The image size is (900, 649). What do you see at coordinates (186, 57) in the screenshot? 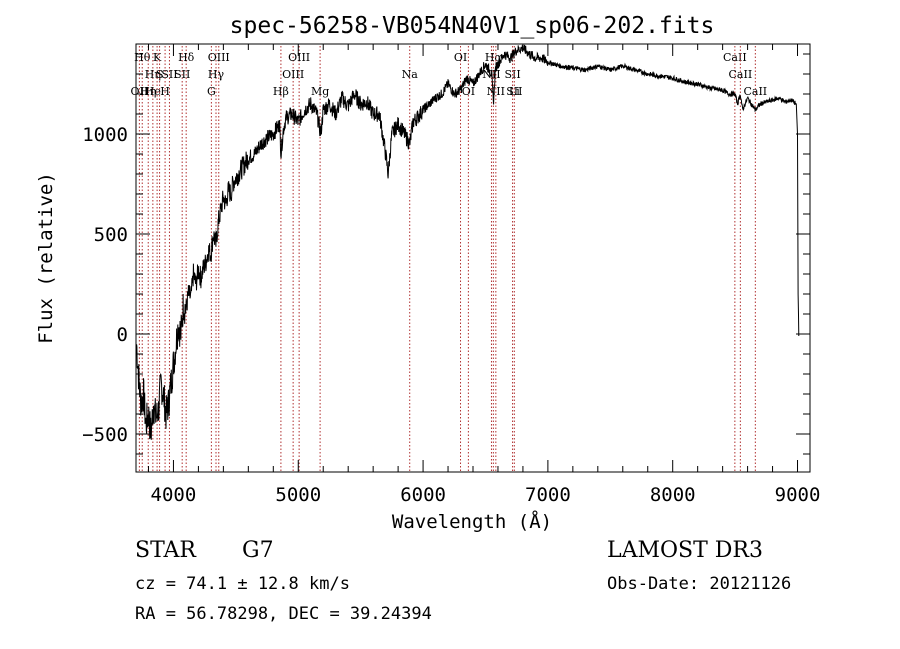
I see `spectral-line-label: Hδ` at bounding box center [186, 57].